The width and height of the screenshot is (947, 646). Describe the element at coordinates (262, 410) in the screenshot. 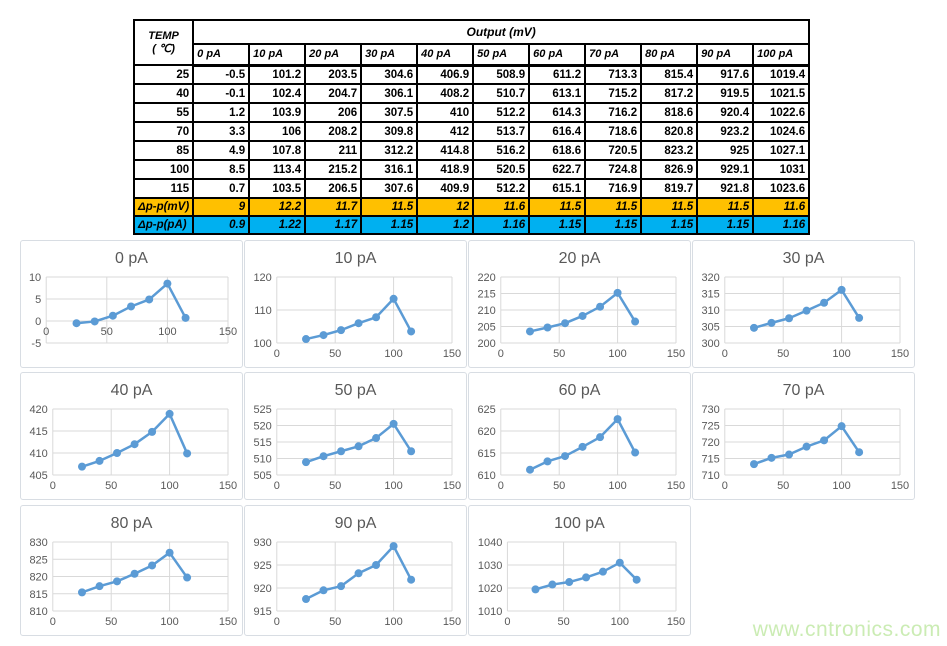

I see `y-tick-label: 525` at that location.